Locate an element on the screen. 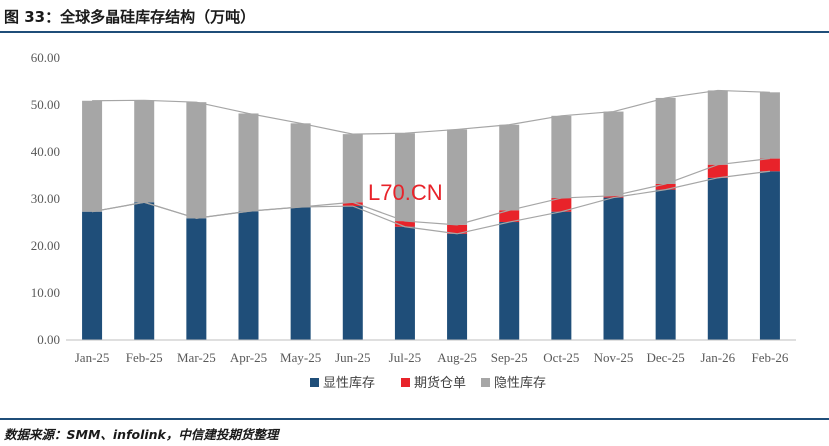 The width and height of the screenshot is (829, 446). x-tick-label: Oct-25 is located at coordinates (561, 357).